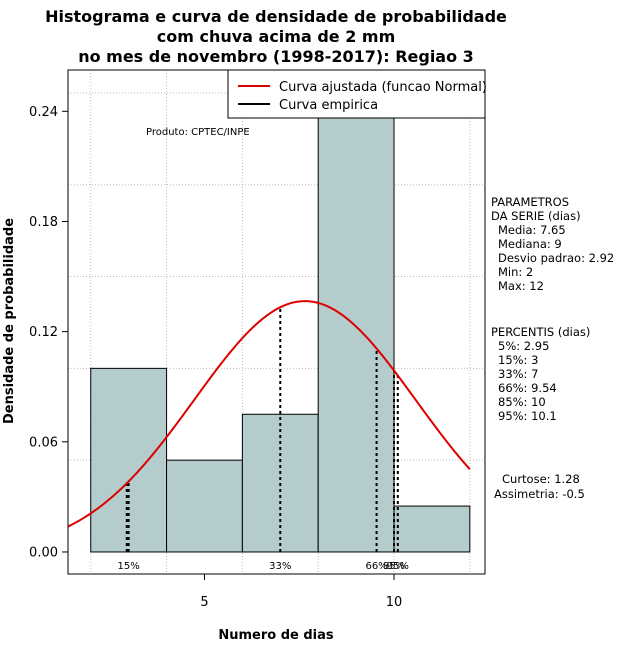 Image resolution: width=640 pixels, height=660 pixels. What do you see at coordinates (198, 132) in the screenshot?
I see `product-annotation: Produto: CPTEC/INPE` at bounding box center [198, 132].